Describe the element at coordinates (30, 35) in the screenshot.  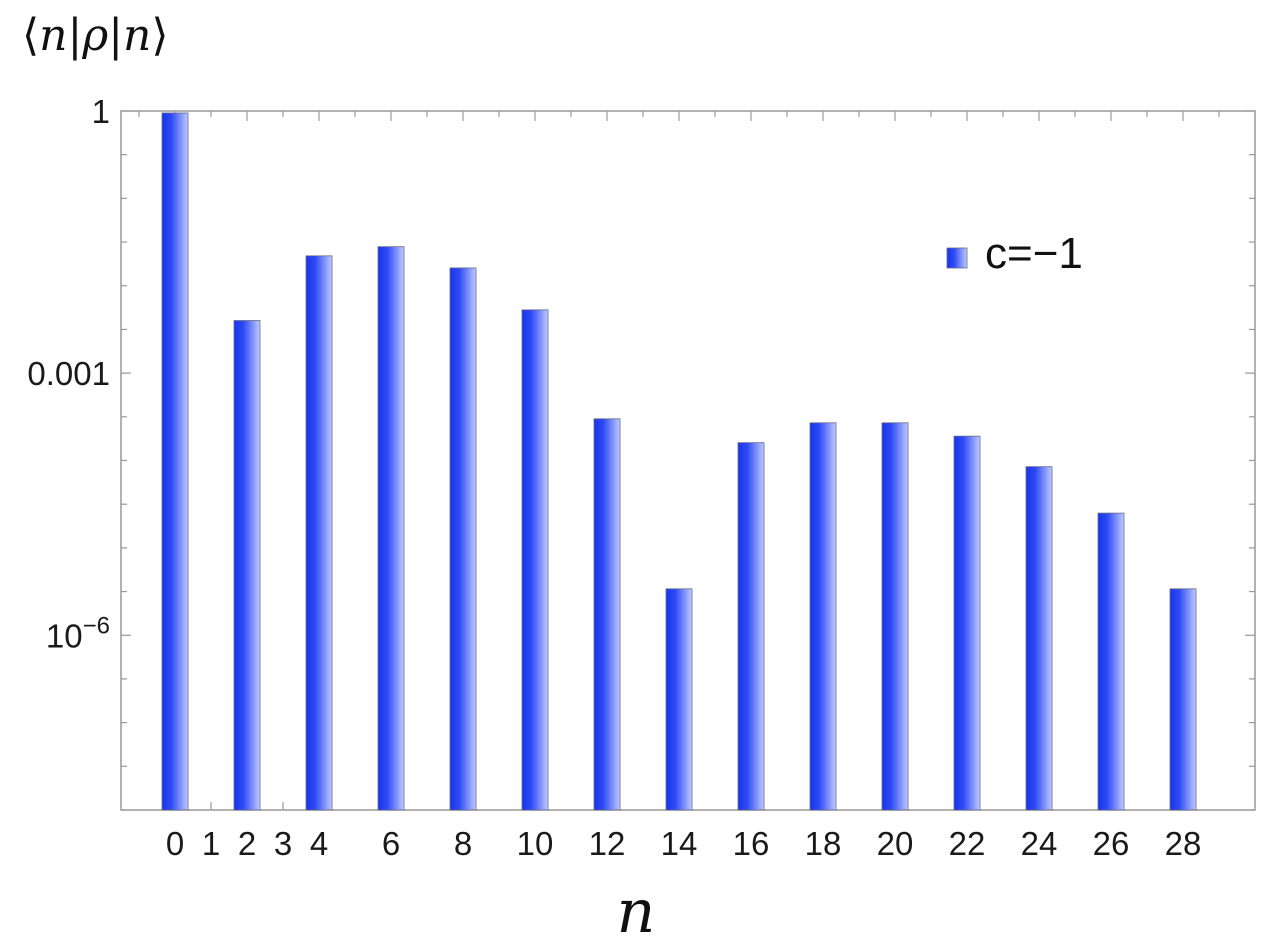
I see `ylabel-open: ⟨` at that location.